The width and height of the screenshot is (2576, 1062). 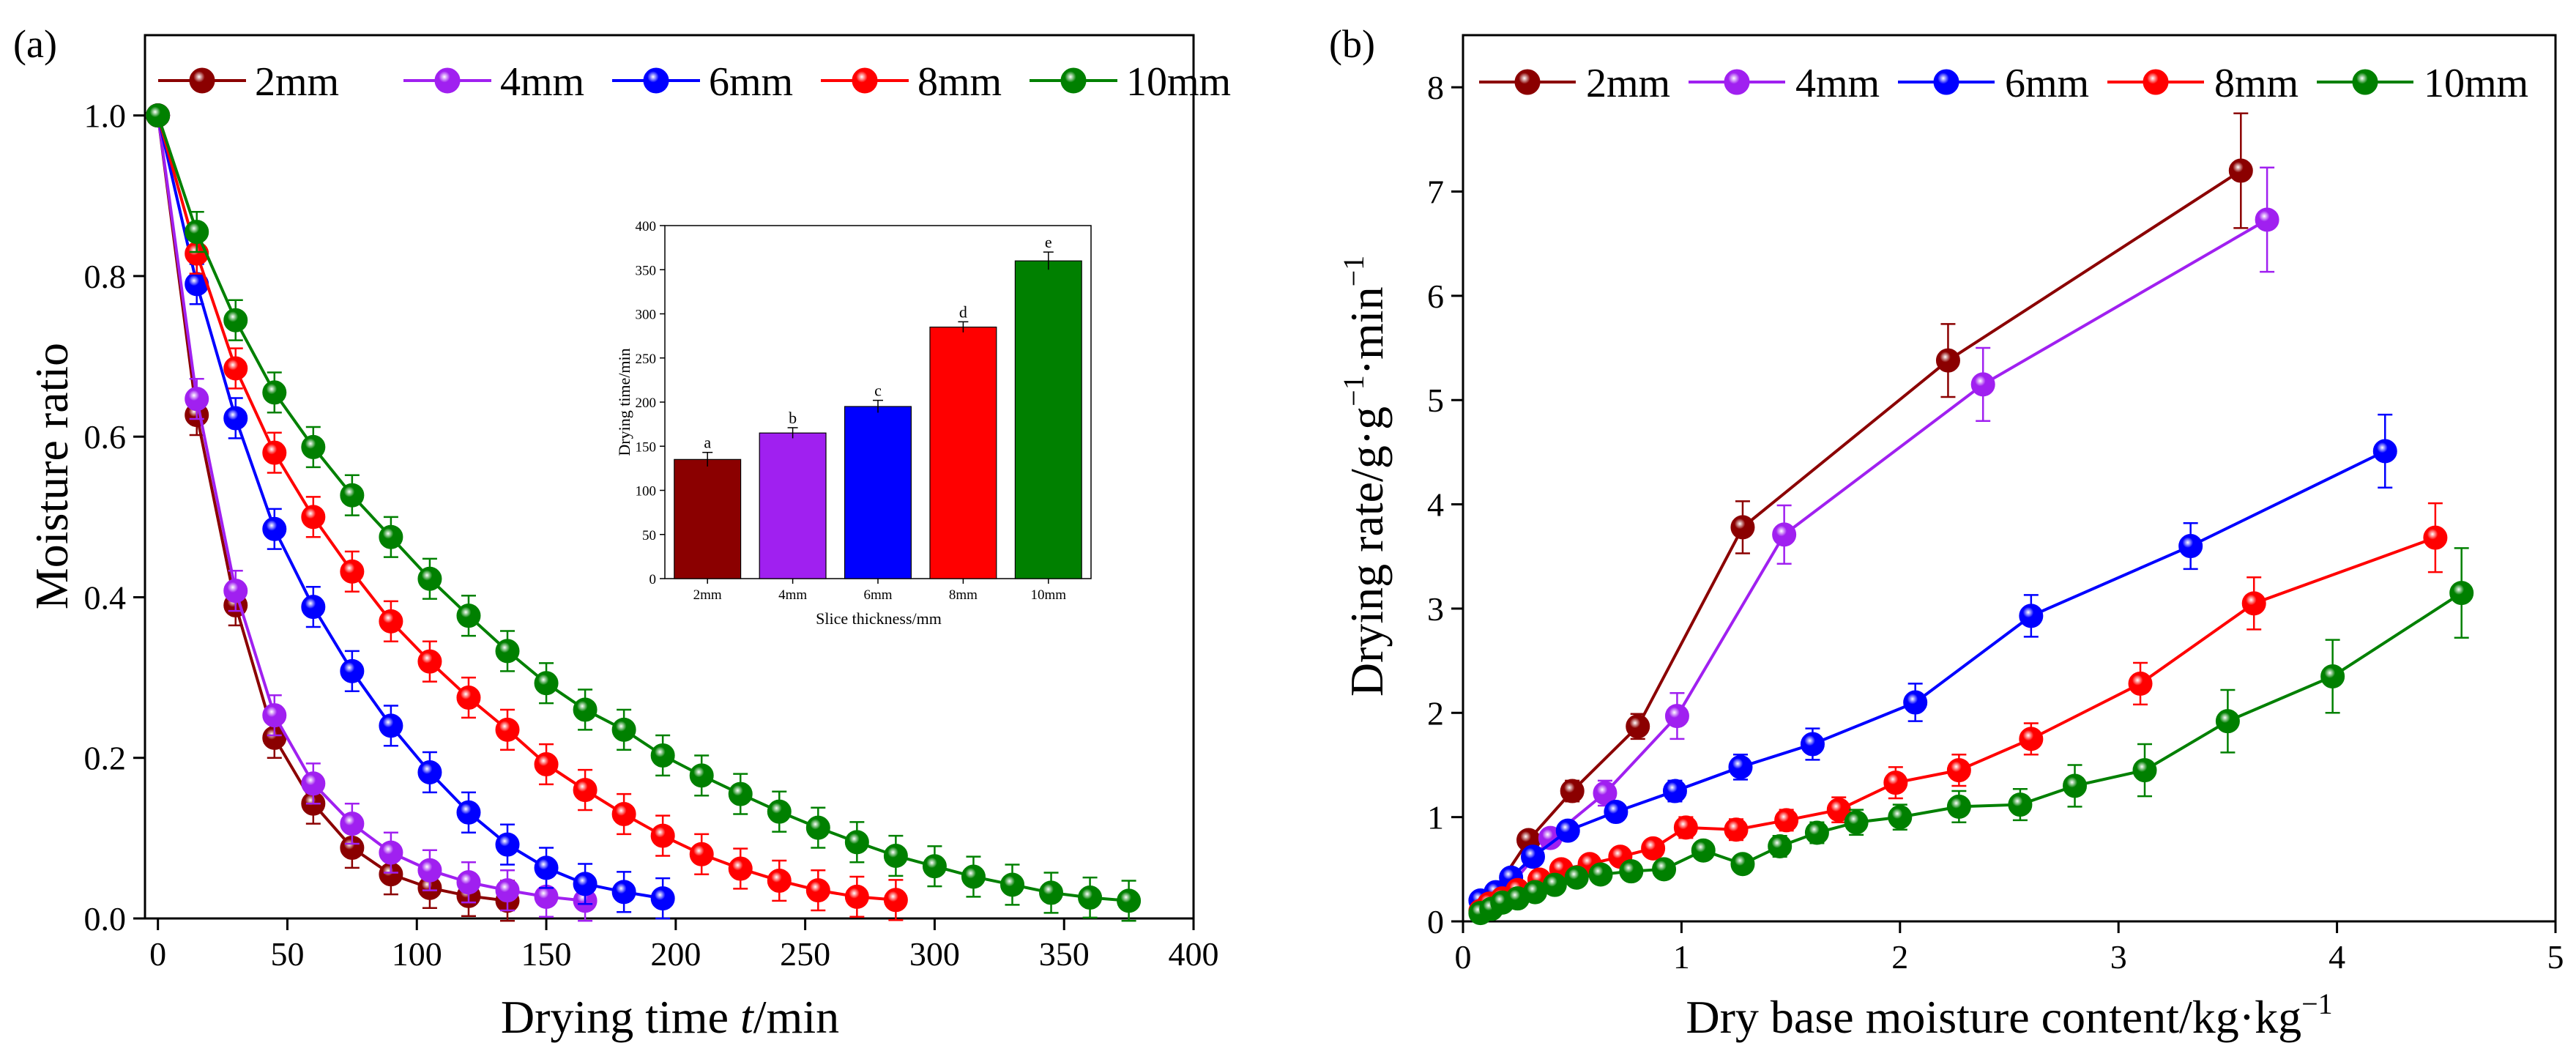 I want to click on panel-a-y-axis-title: Moisture ratio, so click(x=52, y=476).